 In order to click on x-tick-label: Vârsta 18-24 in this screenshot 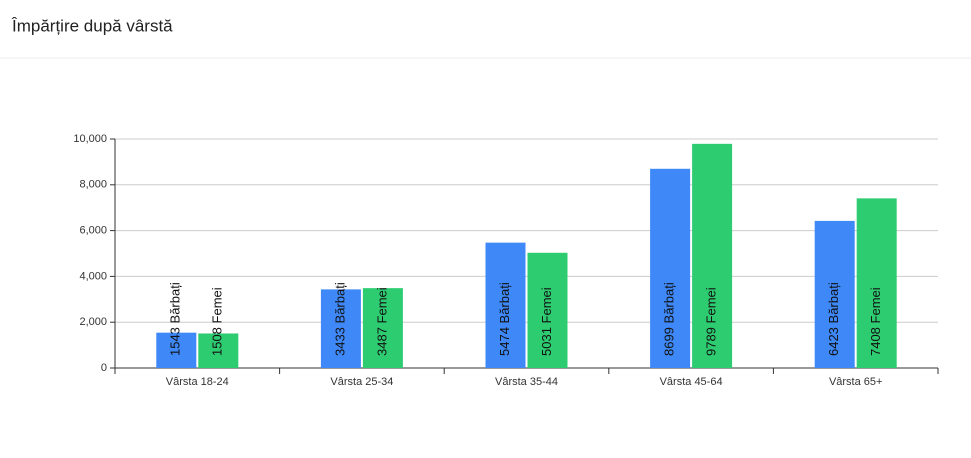, I will do `click(197, 382)`.